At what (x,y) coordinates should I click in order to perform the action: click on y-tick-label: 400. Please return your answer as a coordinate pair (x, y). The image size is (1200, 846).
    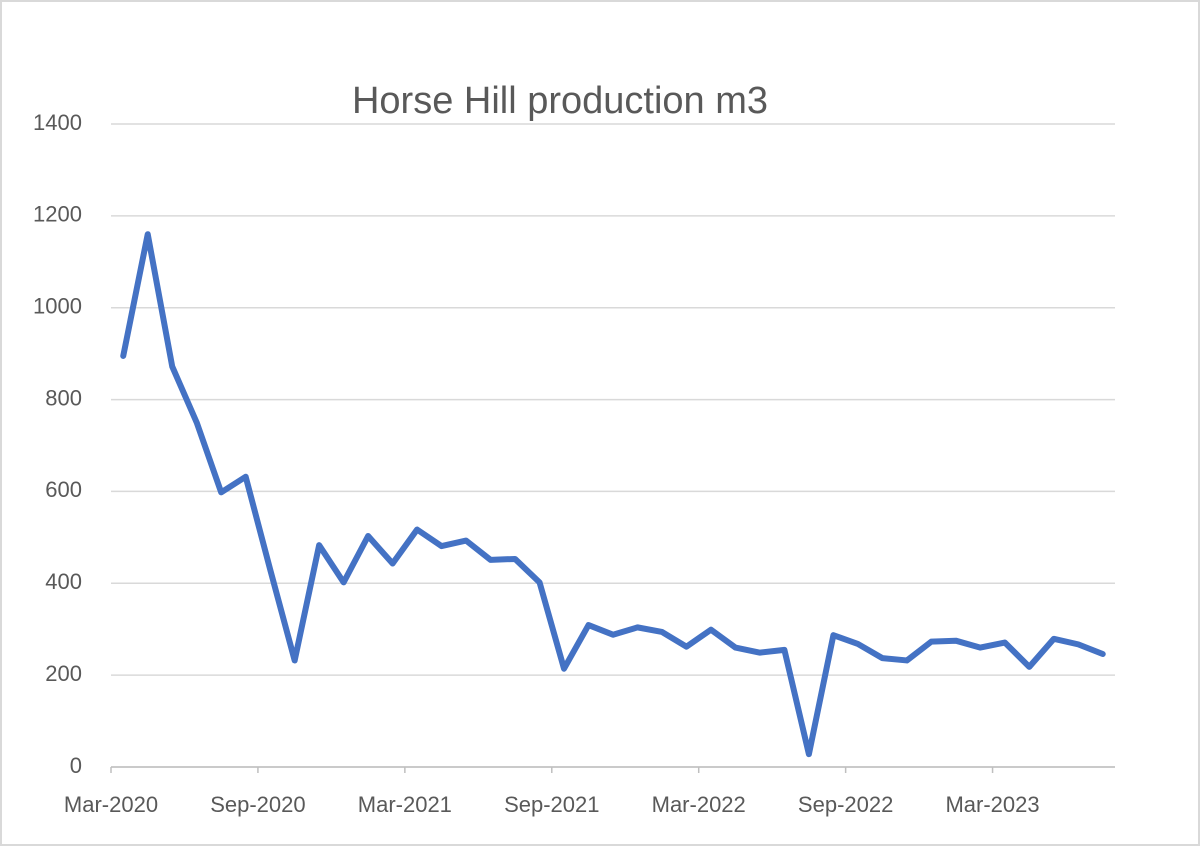
    Looking at the image, I should click on (63, 581).